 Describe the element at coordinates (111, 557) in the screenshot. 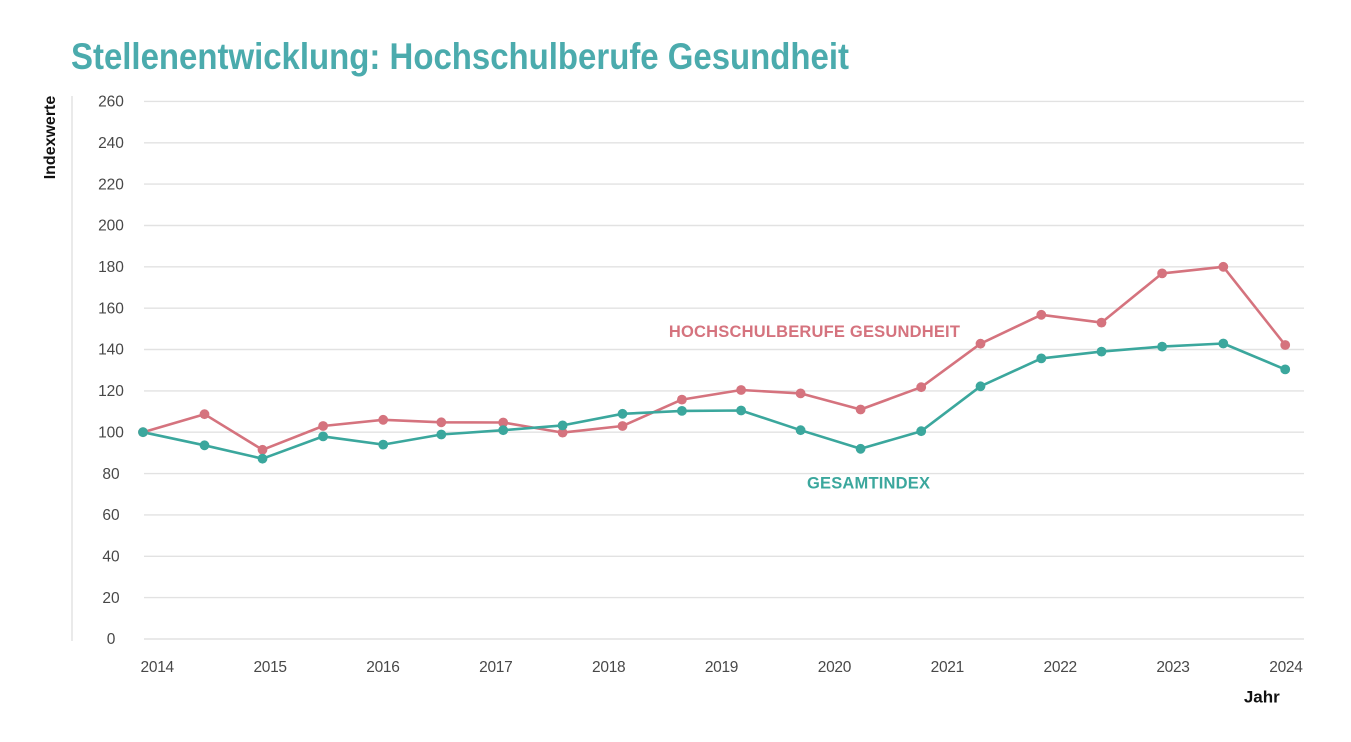

I see `svg-text: 40` at that location.